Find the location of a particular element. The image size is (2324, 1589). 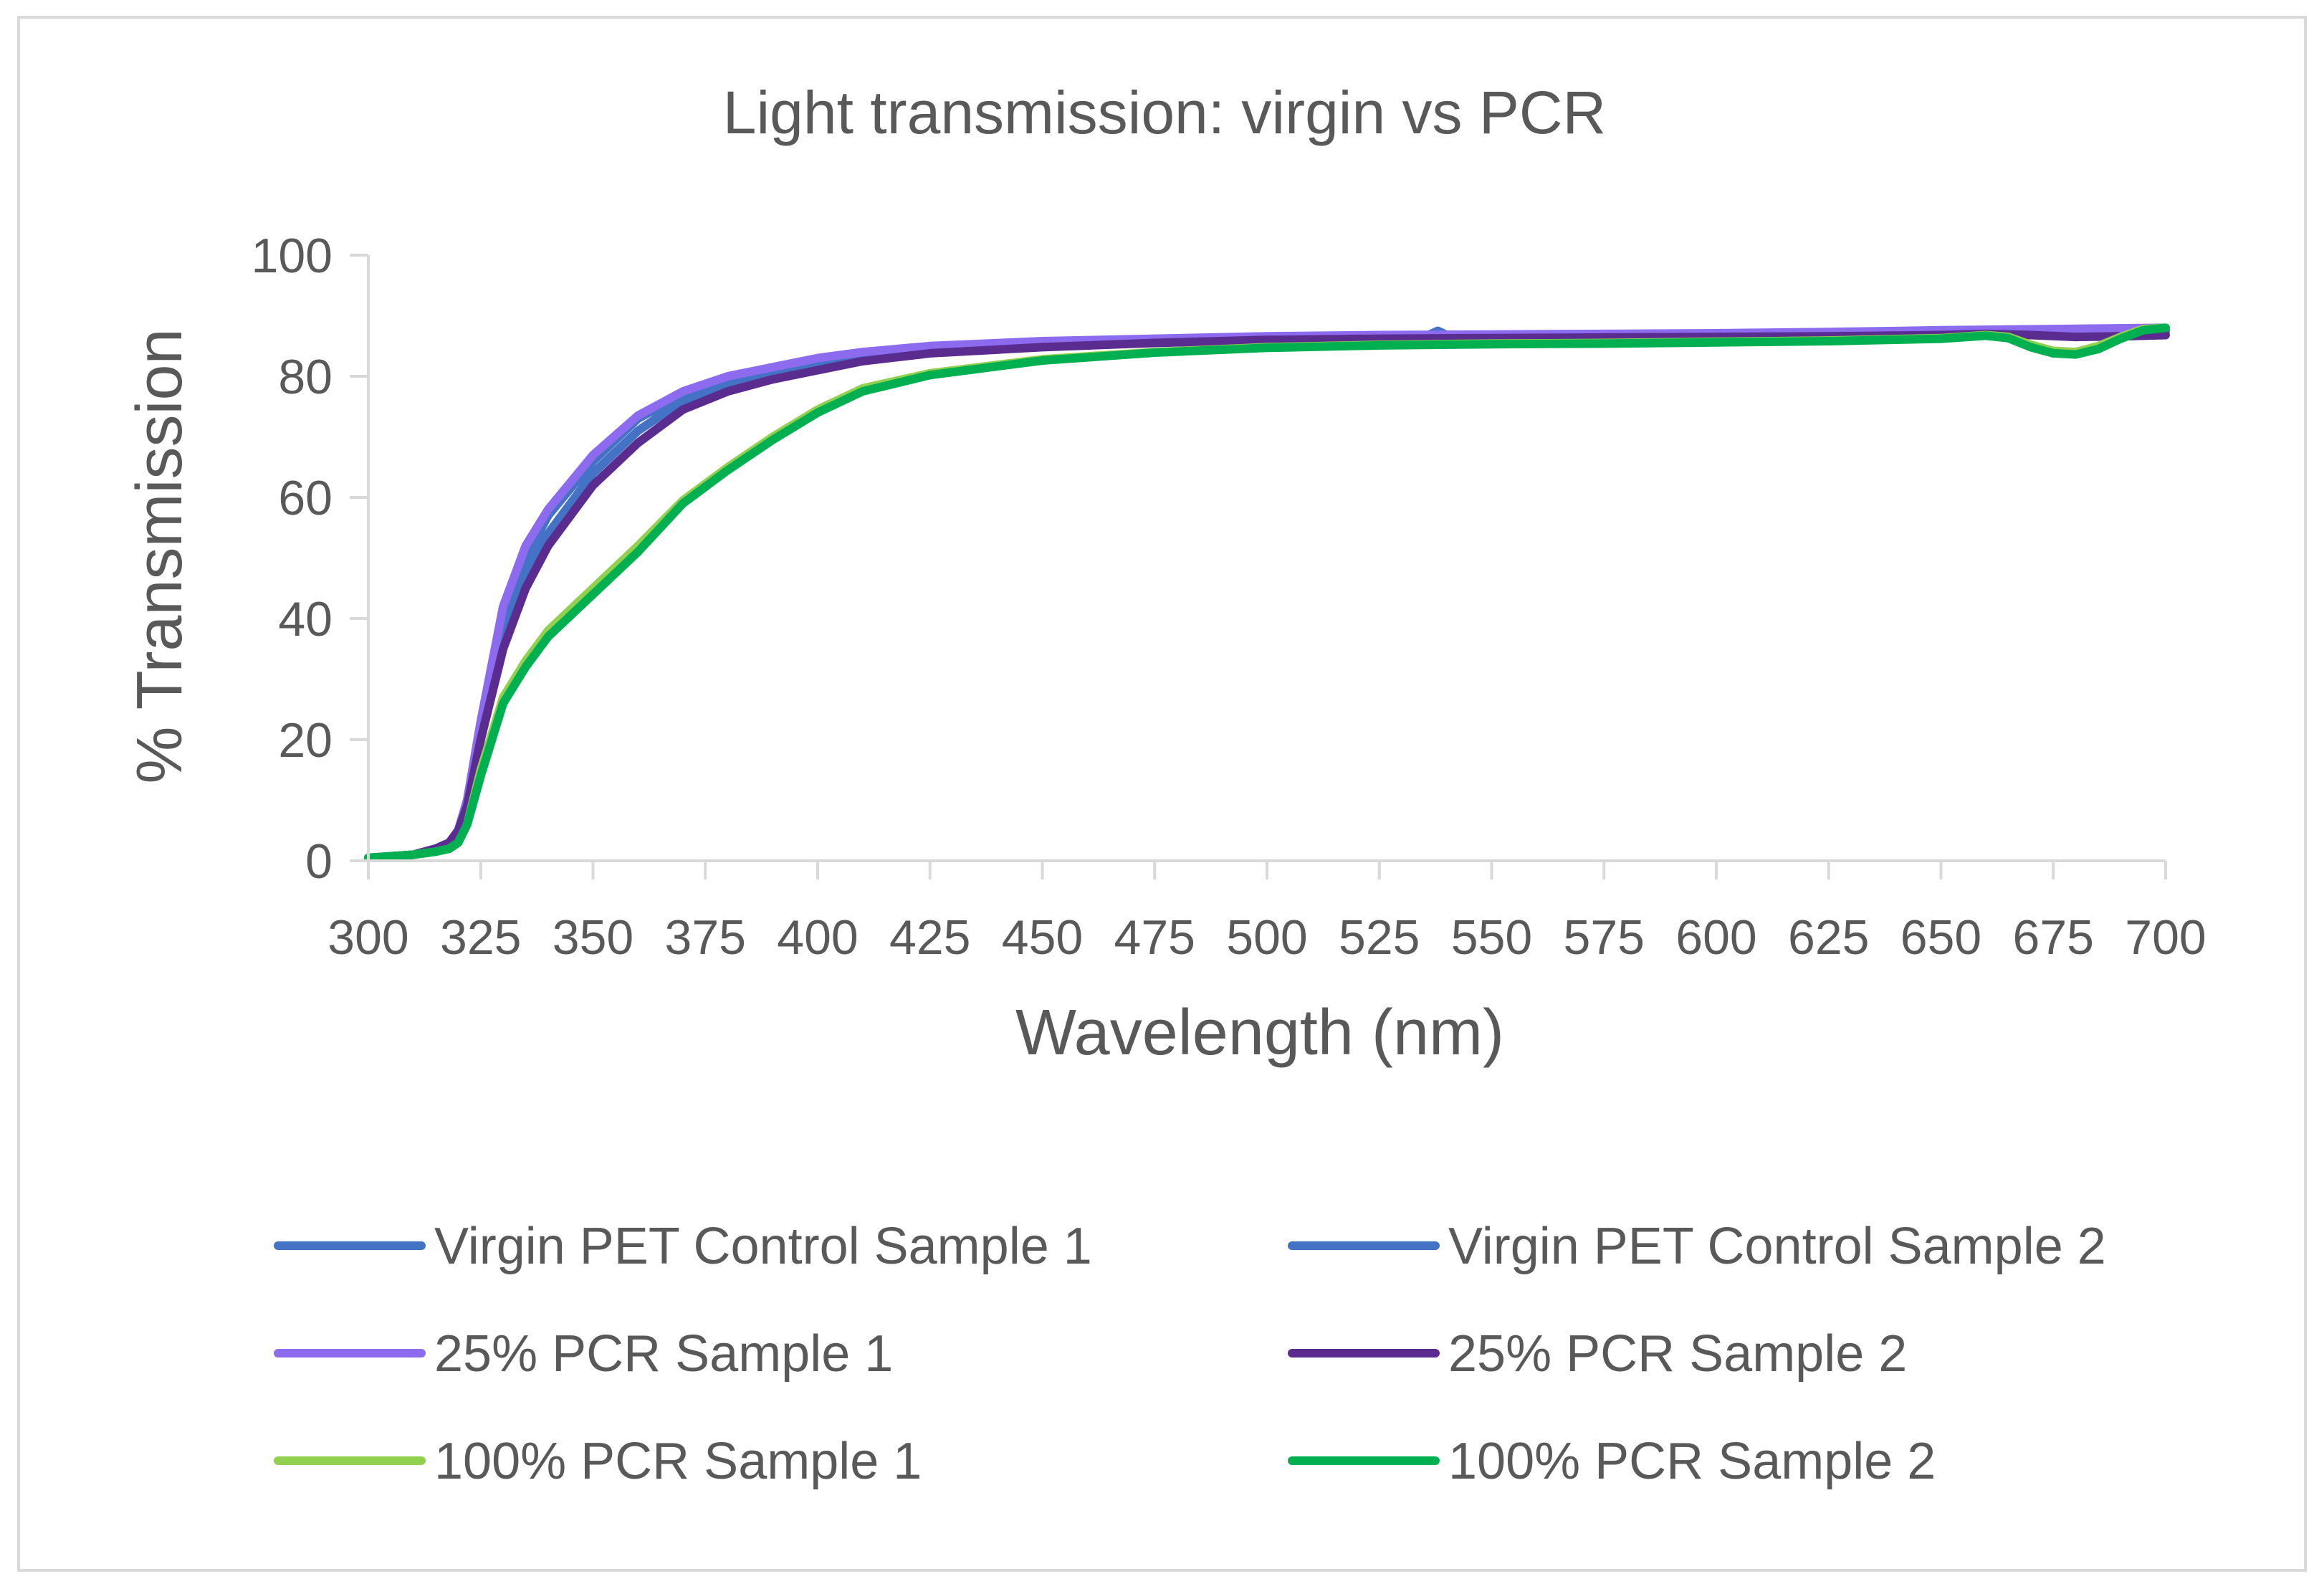

y-tick-label: 0 is located at coordinates (319, 861).